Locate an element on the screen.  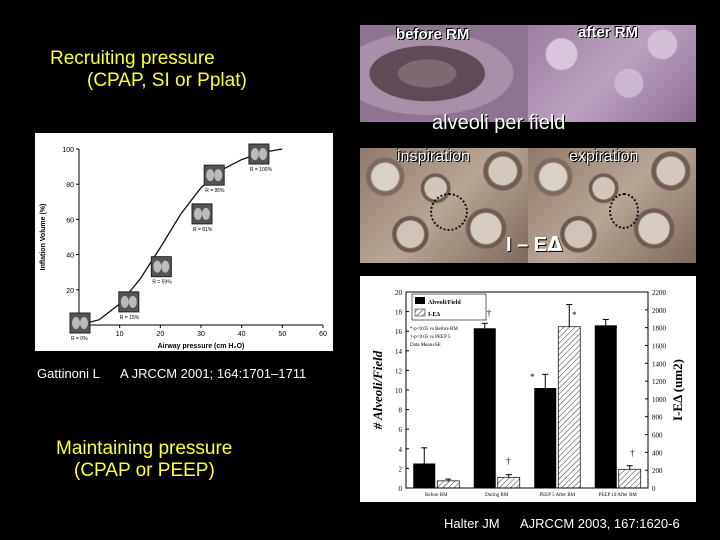
y-tick-label: 40 is located at coordinates (70, 256).